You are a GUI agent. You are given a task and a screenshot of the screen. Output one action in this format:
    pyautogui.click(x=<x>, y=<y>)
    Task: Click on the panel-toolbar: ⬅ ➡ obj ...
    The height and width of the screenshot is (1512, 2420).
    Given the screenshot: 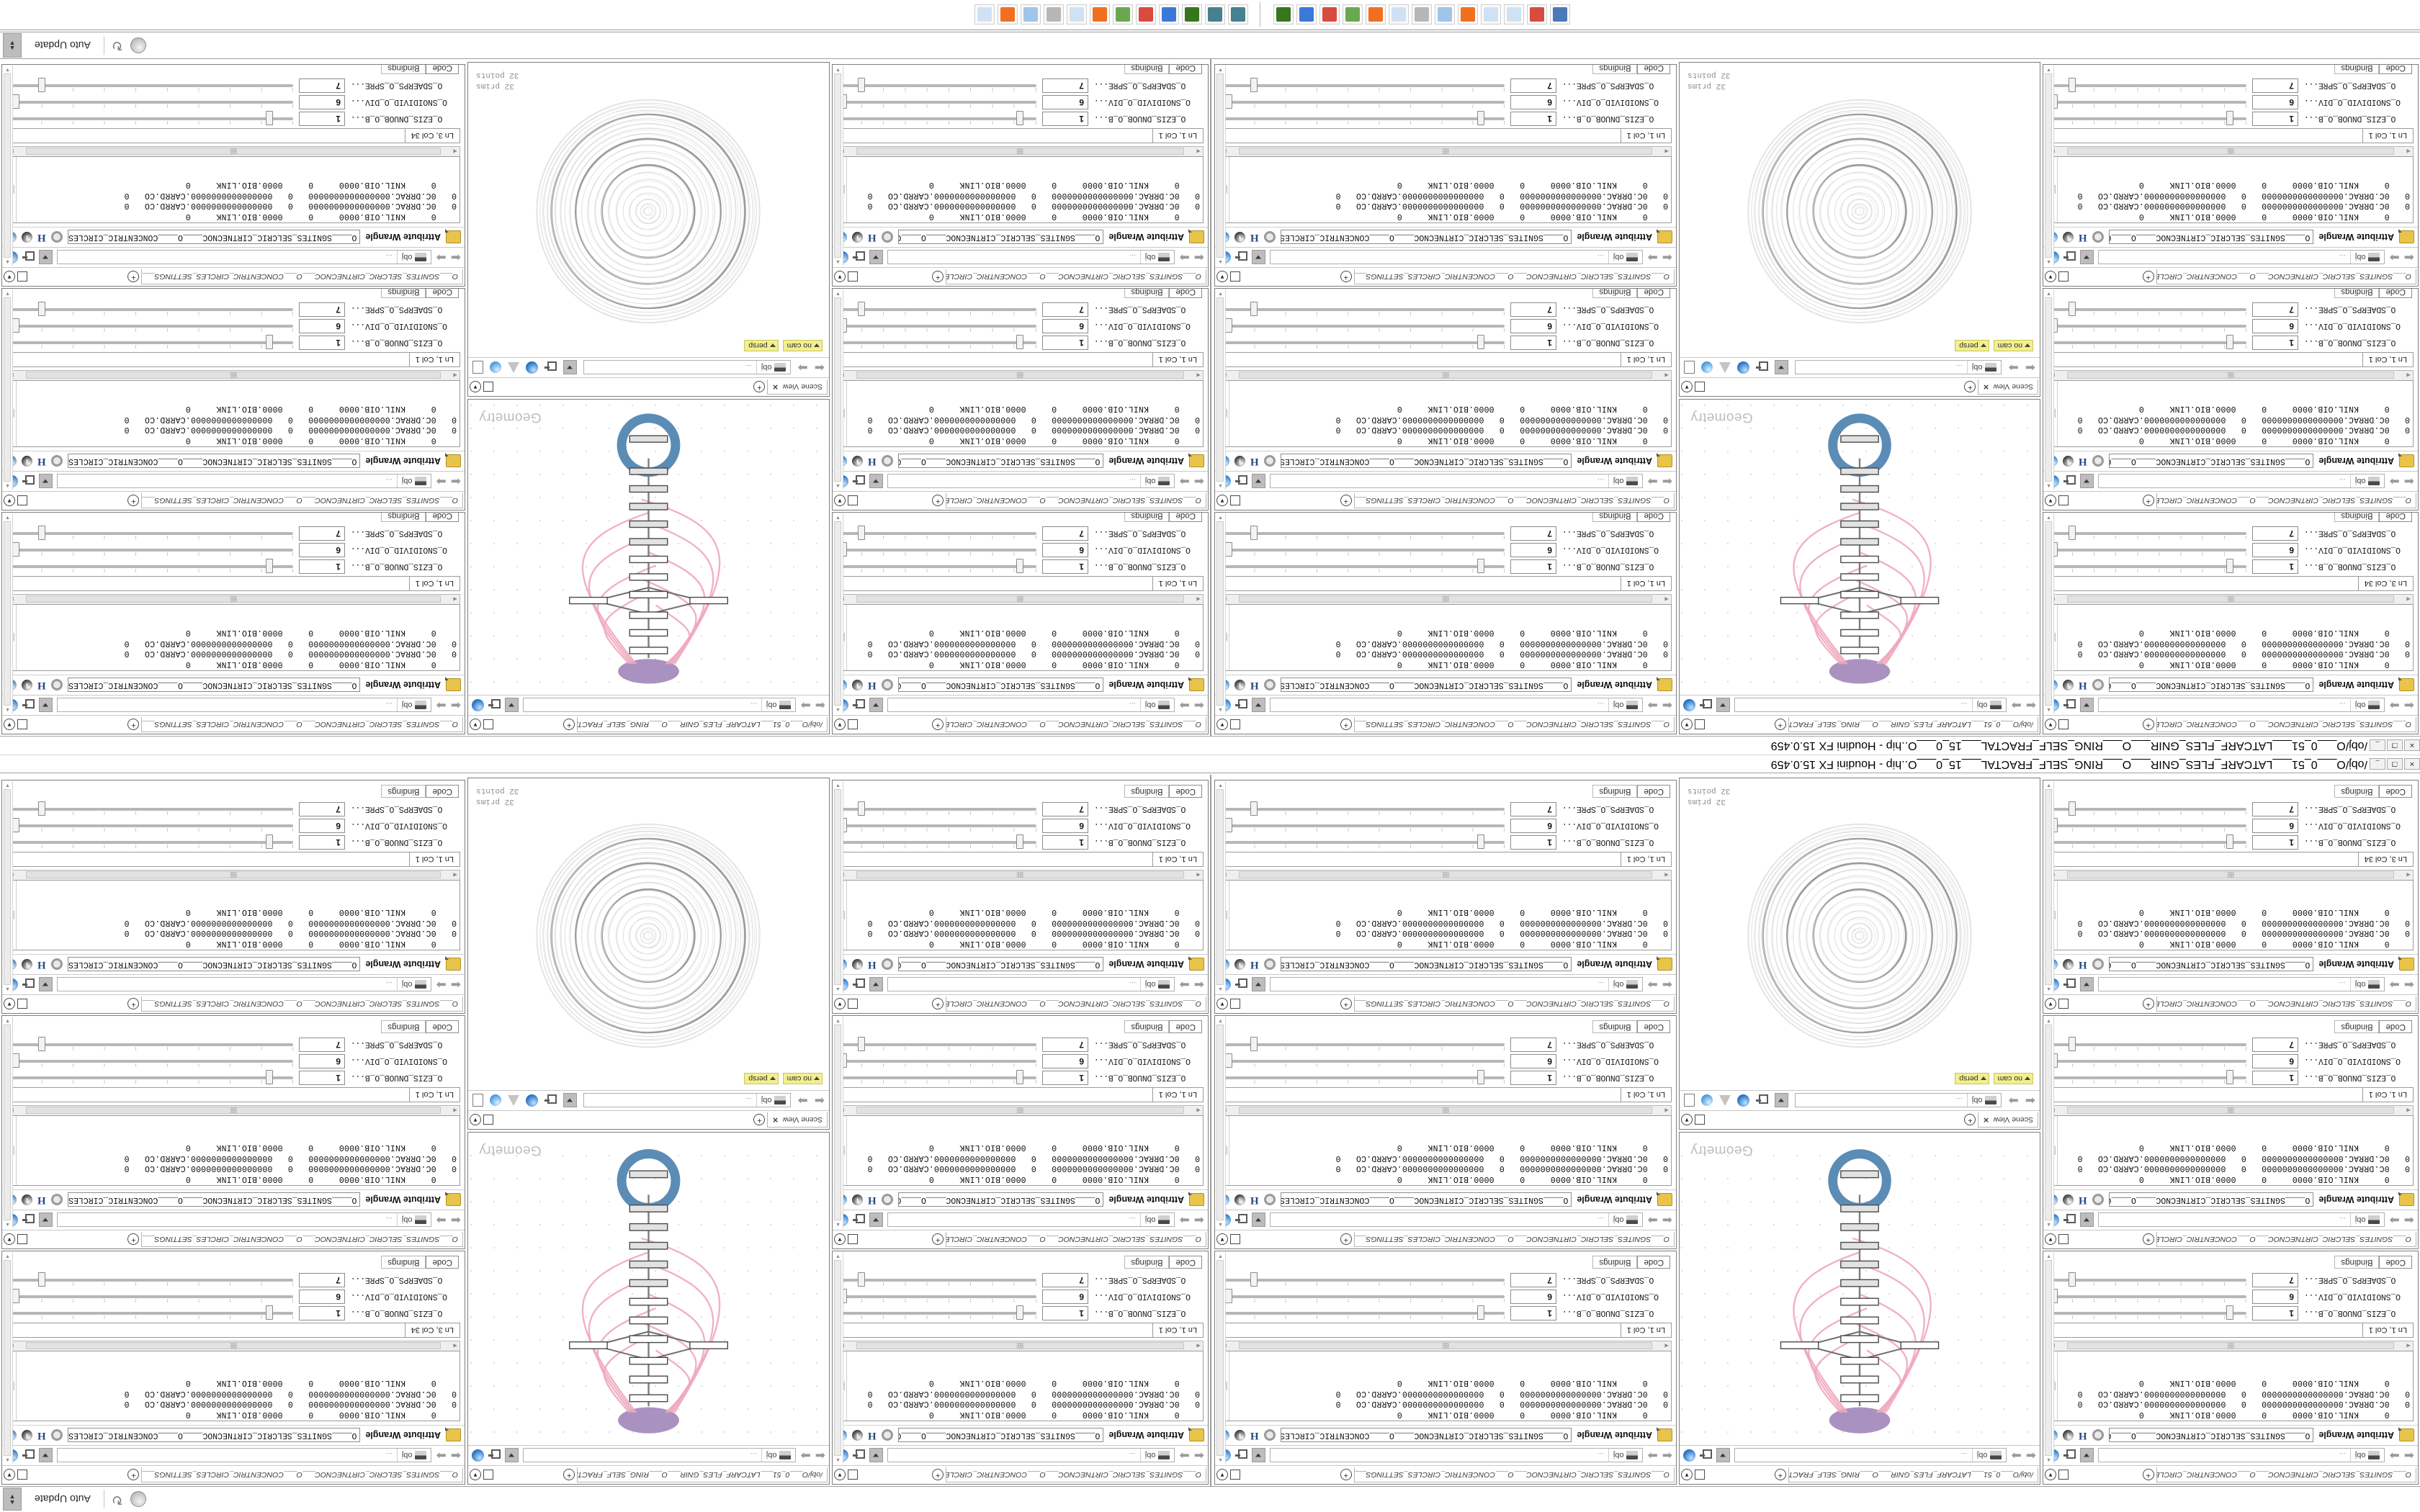 What is the action you would take?
    pyautogui.click(x=2230, y=1455)
    